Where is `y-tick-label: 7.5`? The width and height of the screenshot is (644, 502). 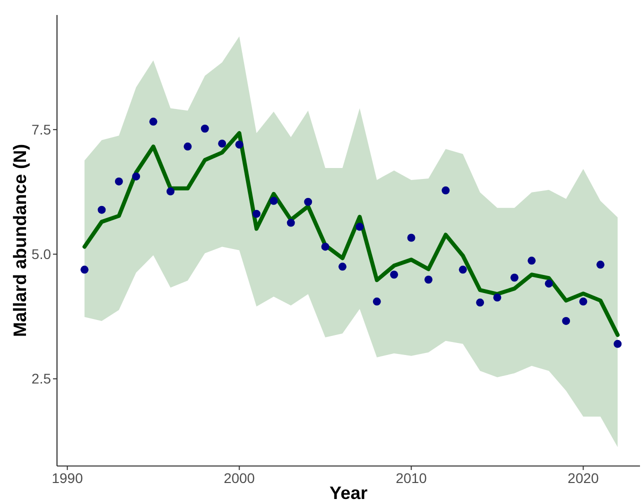 y-tick-label: 7.5 is located at coordinates (42, 130).